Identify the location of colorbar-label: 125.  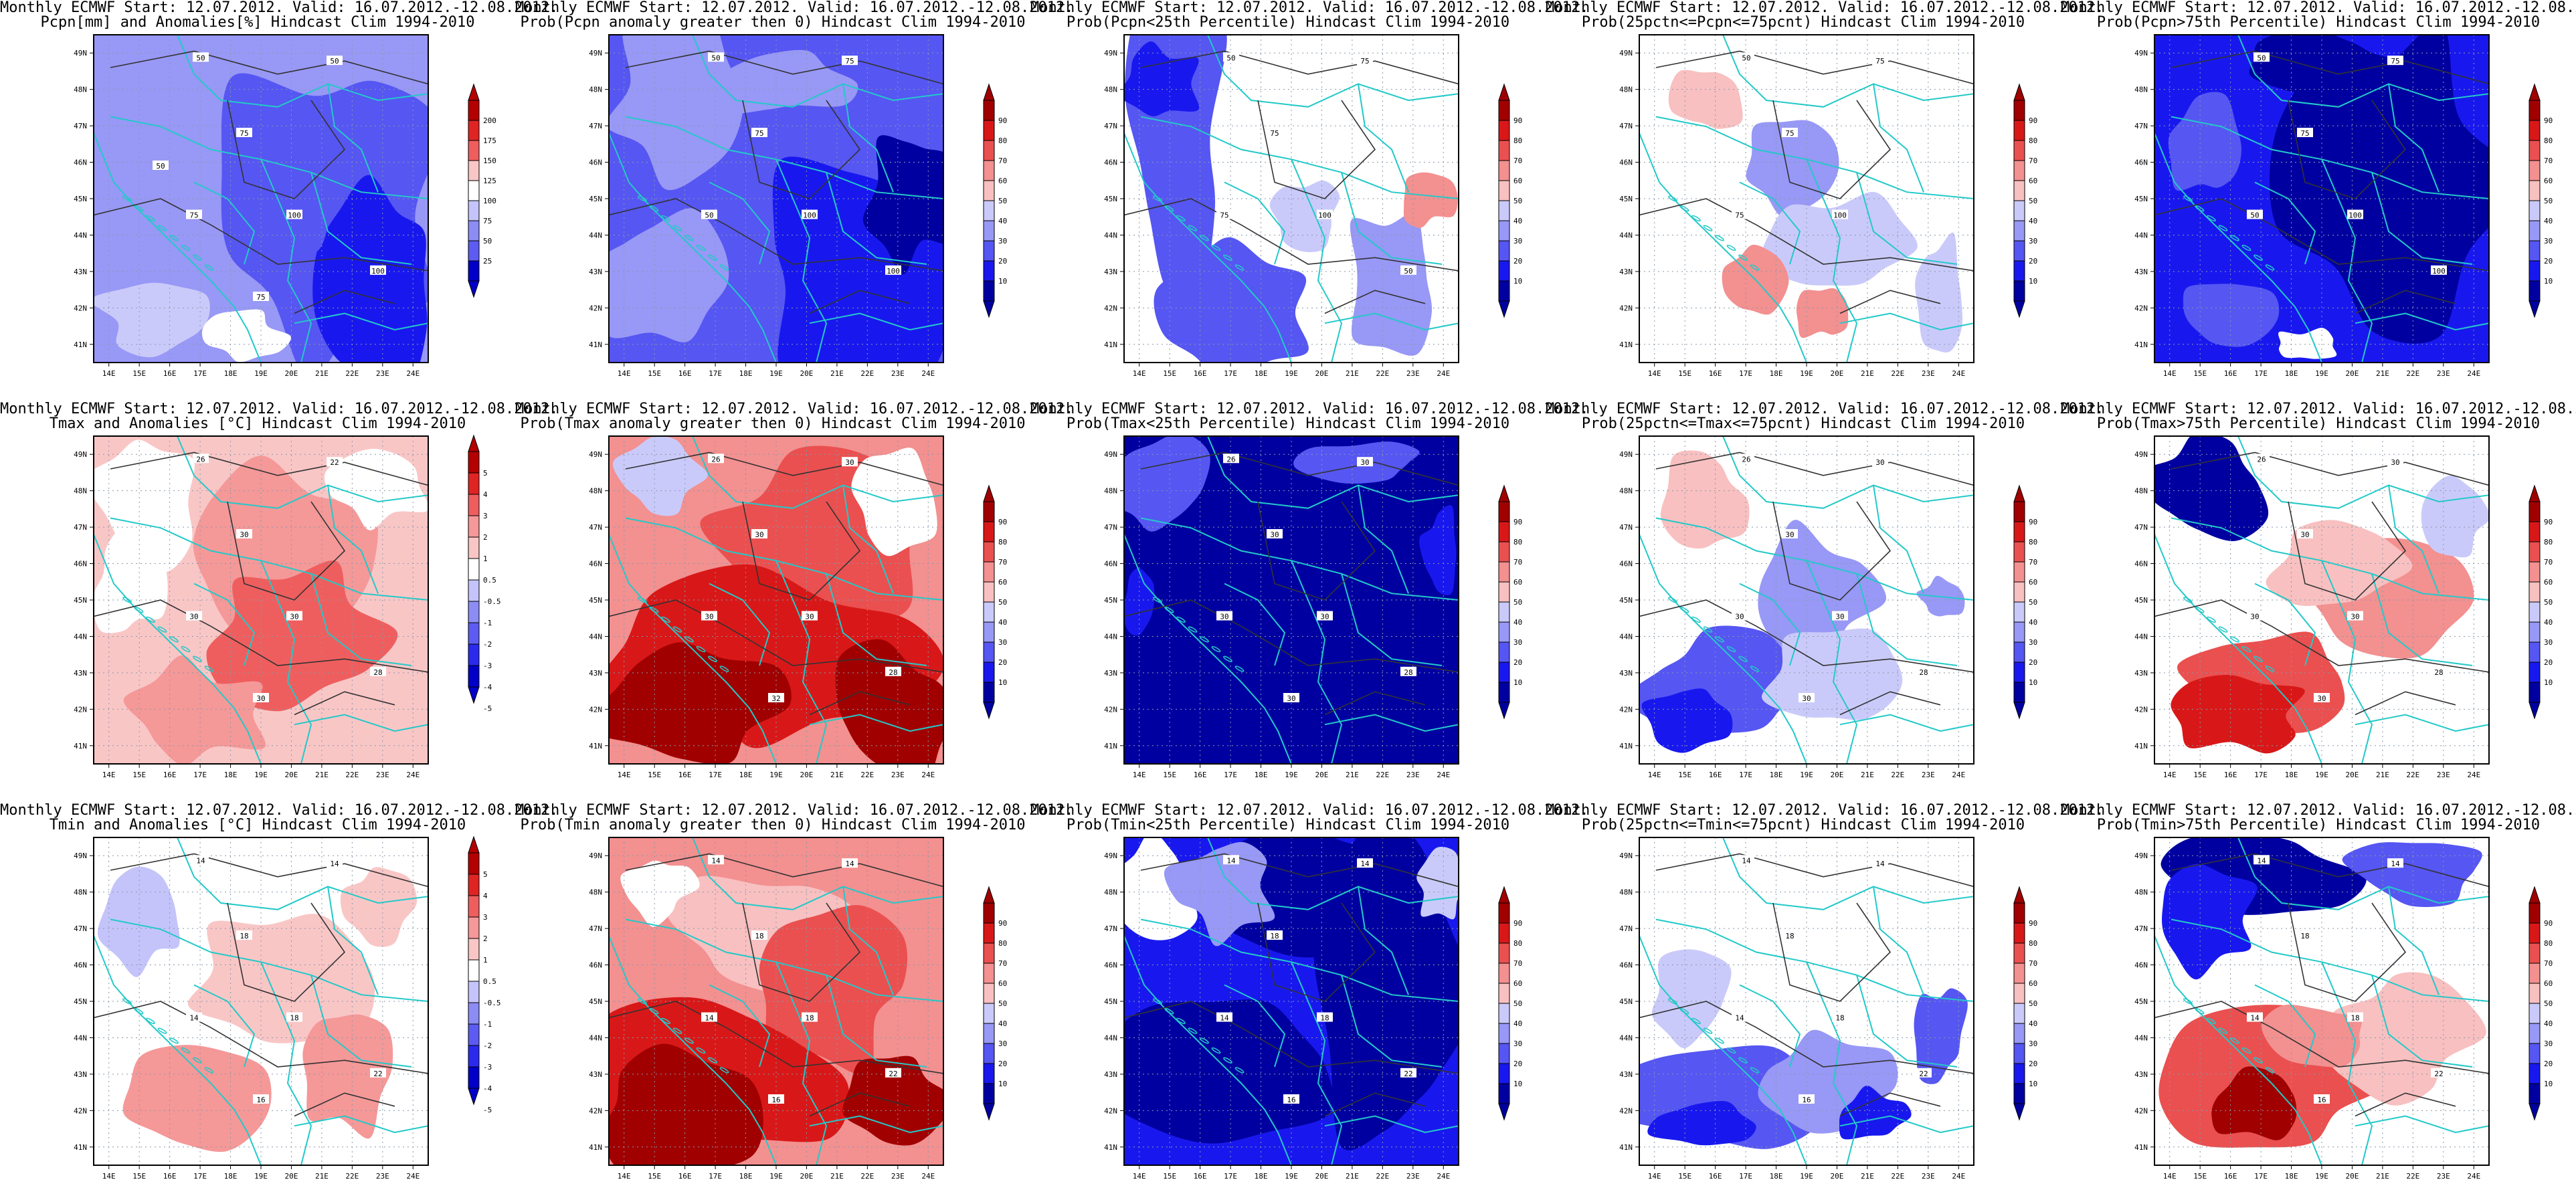
(489, 181).